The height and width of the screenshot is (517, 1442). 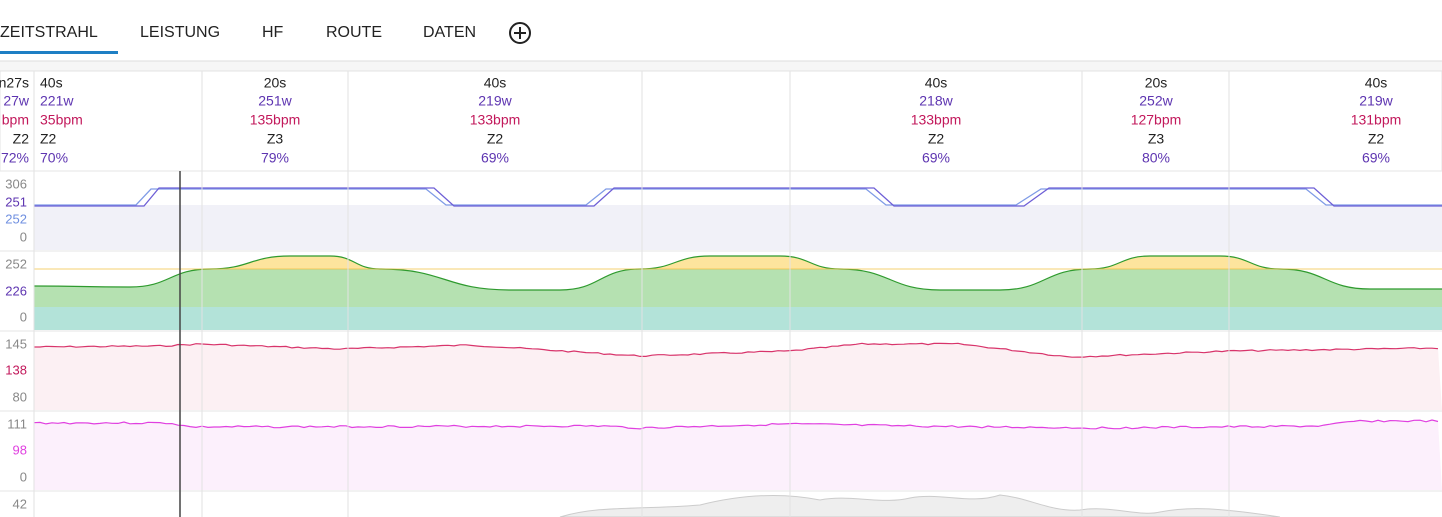 I want to click on interval-hr: 135bpm, so click(x=275, y=120).